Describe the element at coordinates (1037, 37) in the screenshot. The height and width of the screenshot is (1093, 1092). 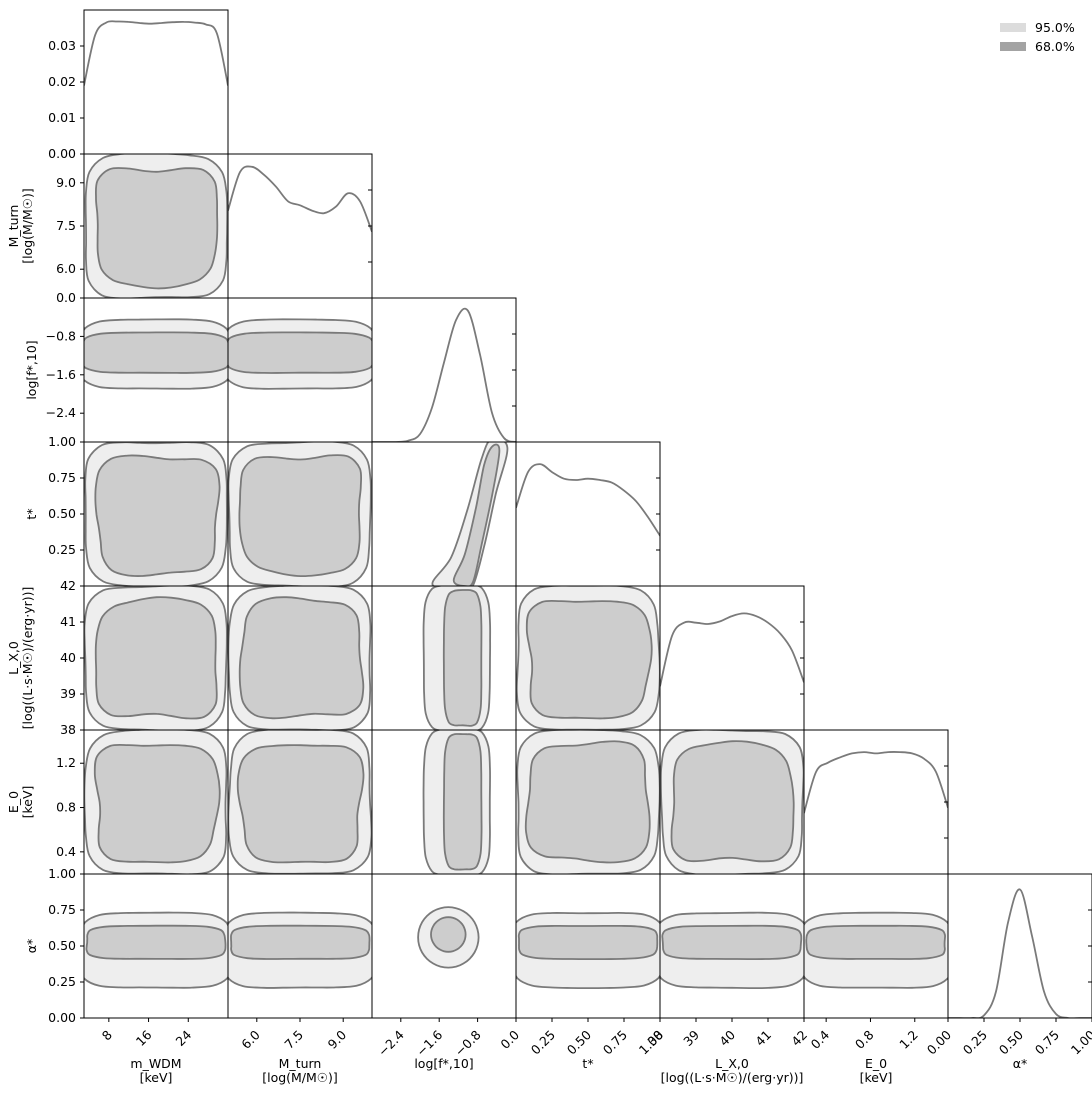
I see `legend: 95.0% 68.0%` at that location.